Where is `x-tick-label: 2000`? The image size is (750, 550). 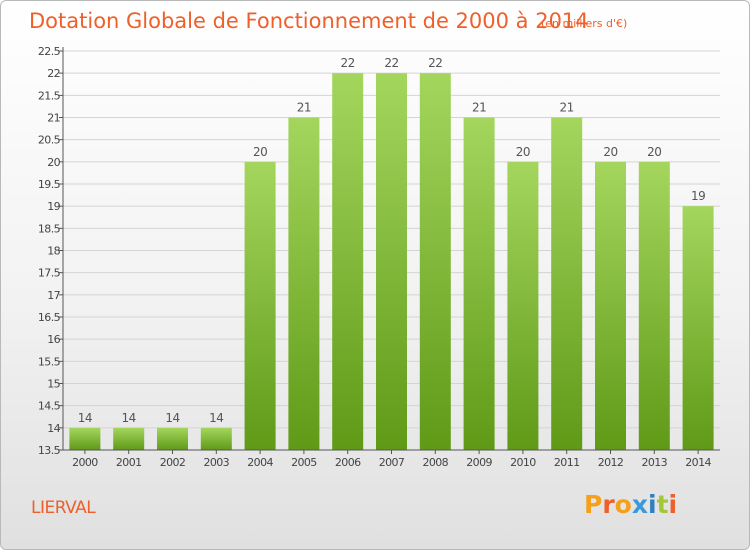 x-tick-label: 2000 is located at coordinates (85, 462).